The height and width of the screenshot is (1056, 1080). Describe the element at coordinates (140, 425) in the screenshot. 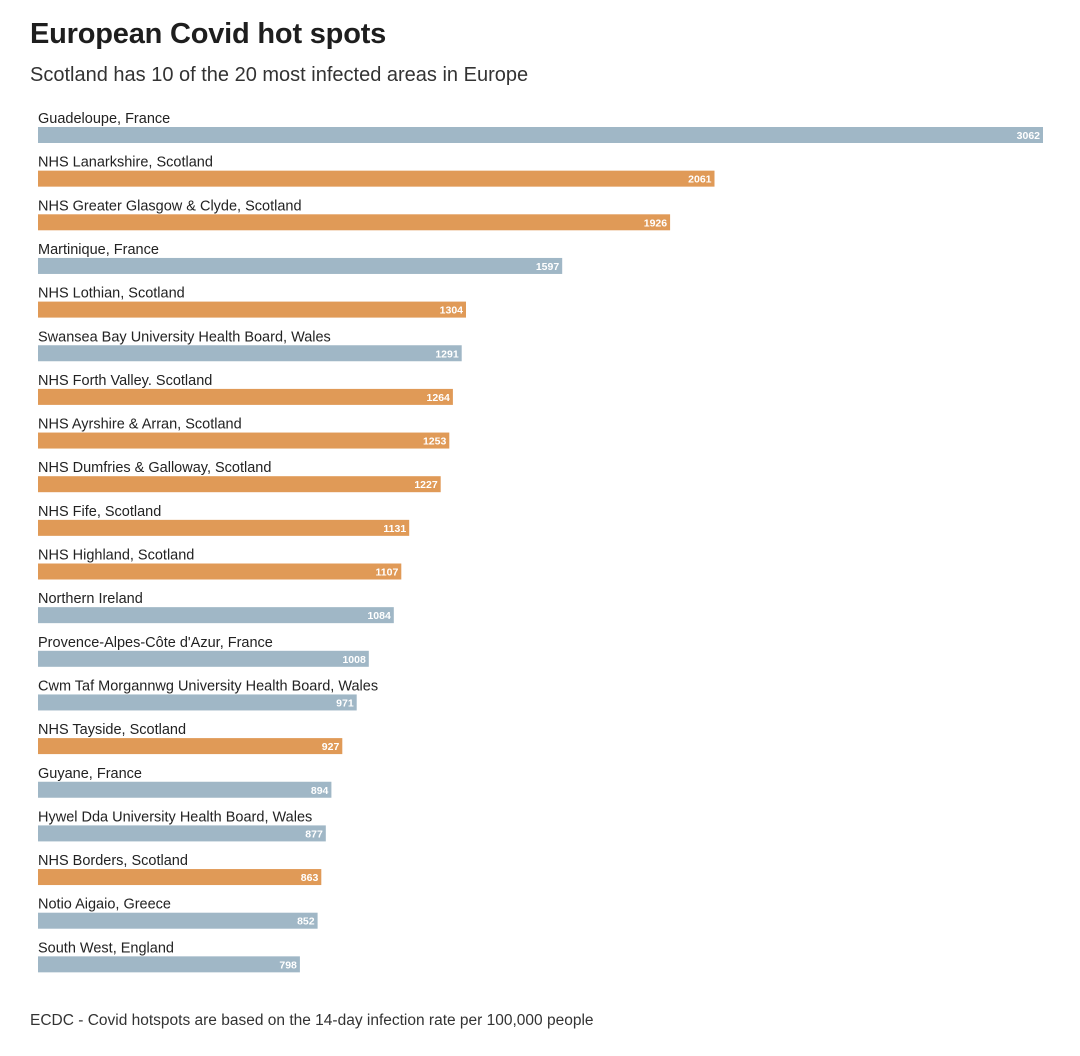

I see `category-label: NHS Ayrshire & Arran, Scotland` at that location.